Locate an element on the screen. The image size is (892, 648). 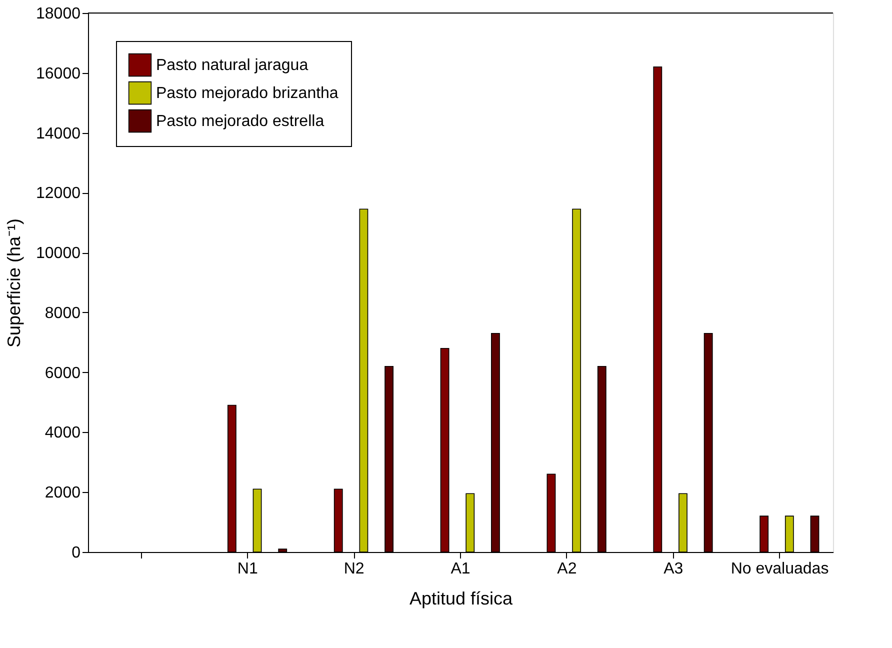
y-tick-label: 10000 is located at coordinates (58, 253).